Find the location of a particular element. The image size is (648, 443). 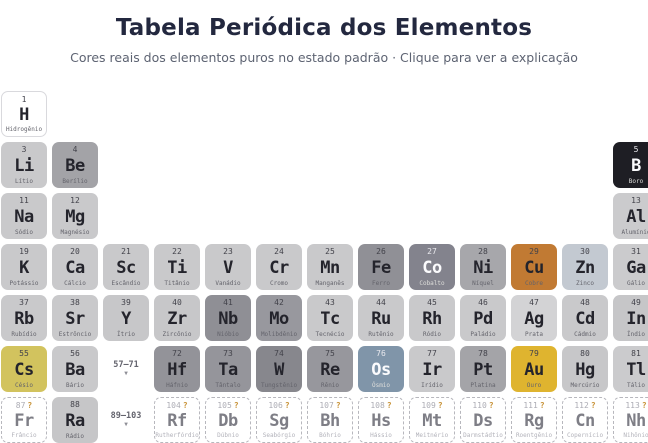

element-tile-in: 49 In Índio is located at coordinates (630, 318).